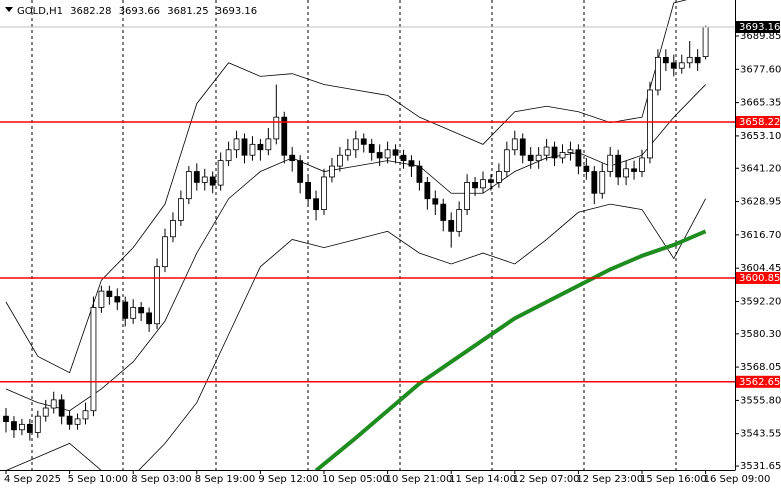  I want to click on header-open: 3682.28, so click(90, 11).